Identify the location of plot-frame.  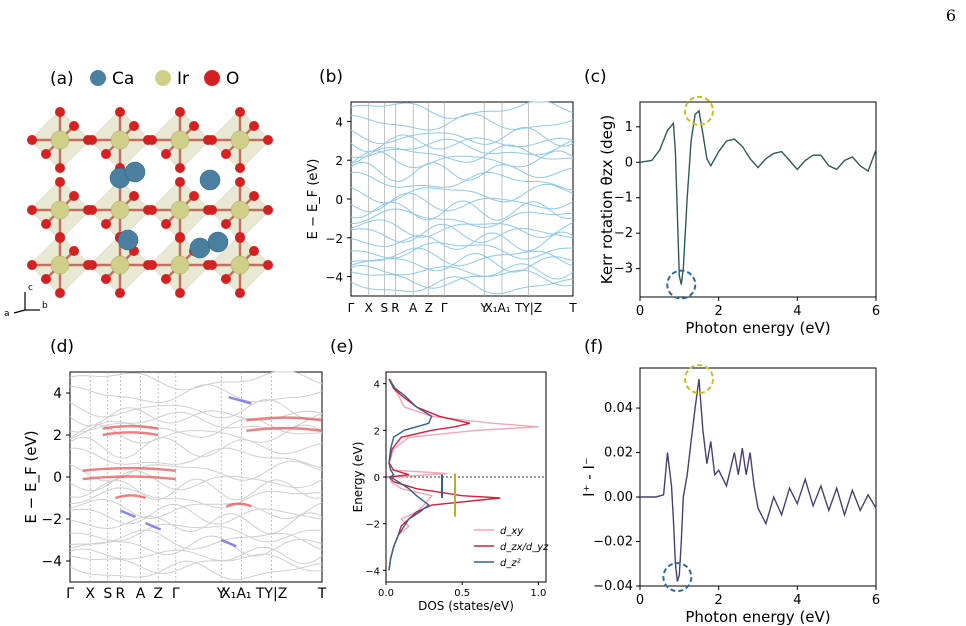
(196, 477).